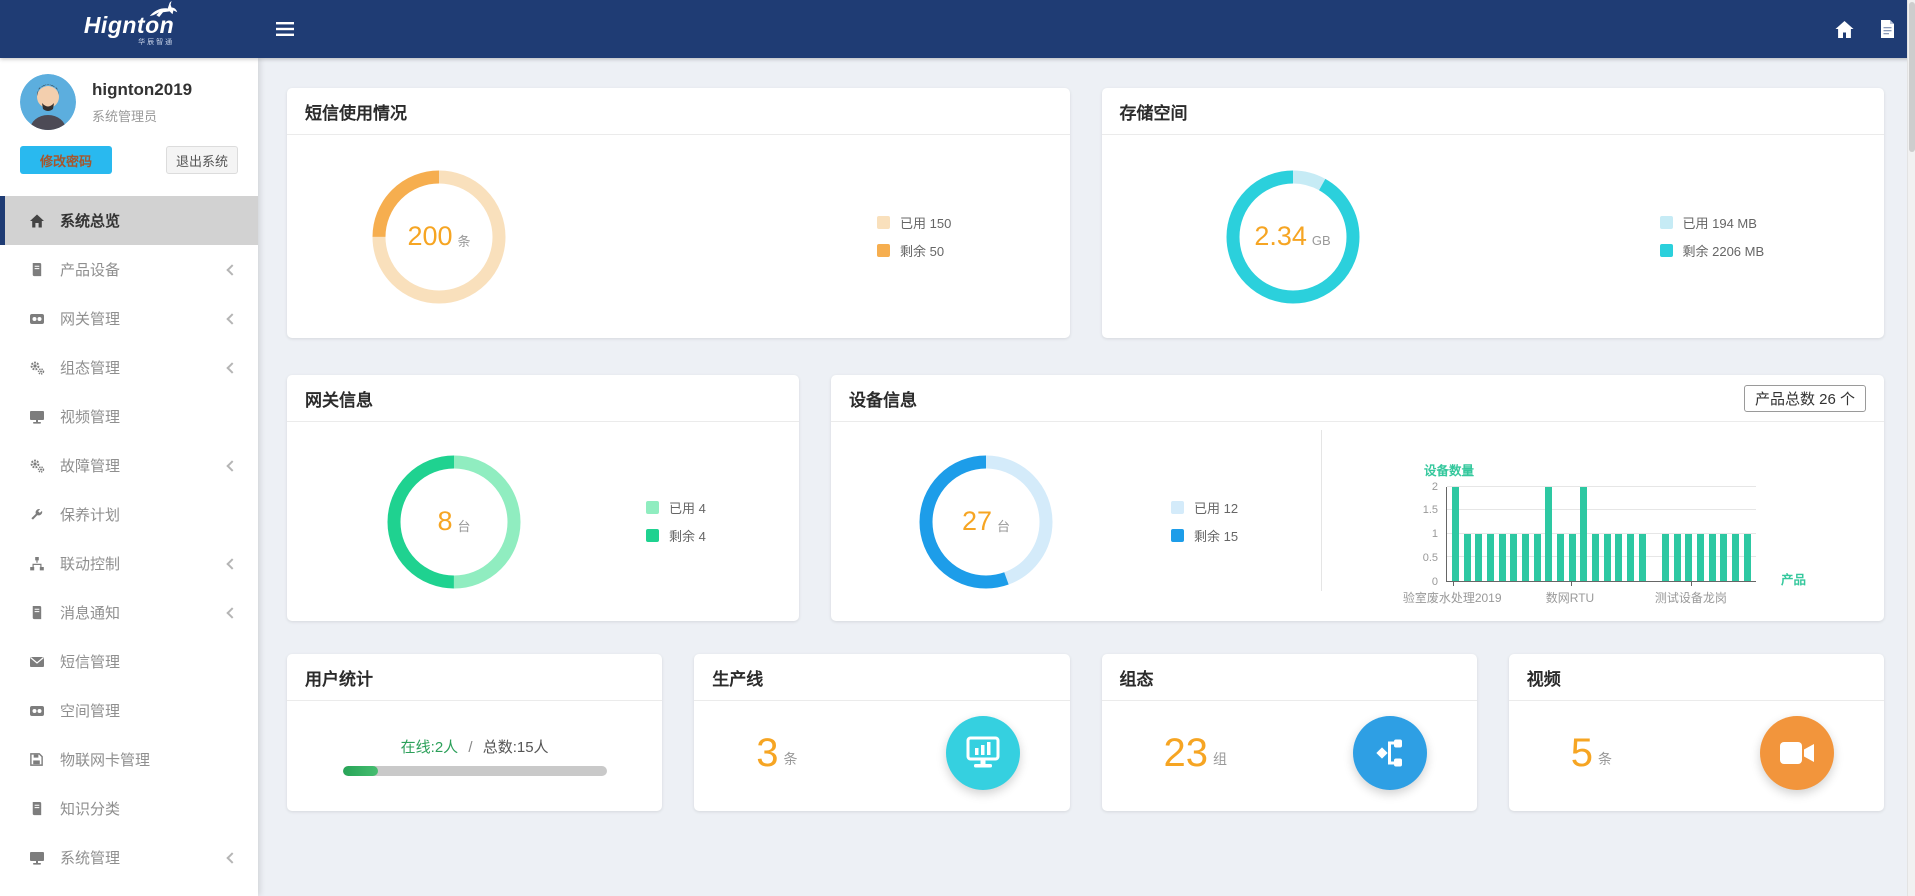  Describe the element at coordinates (882, 732) in the screenshot. I see `production-line-card: 生产线 3 条` at that location.